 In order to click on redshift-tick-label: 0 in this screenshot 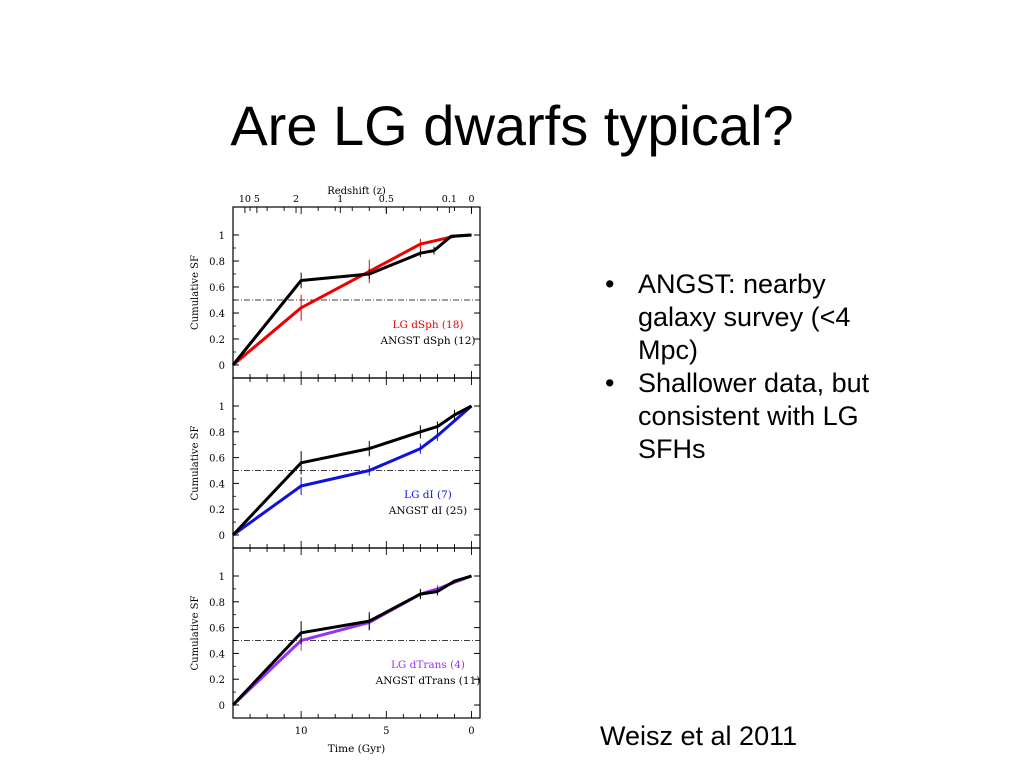, I will do `click(471, 199)`.